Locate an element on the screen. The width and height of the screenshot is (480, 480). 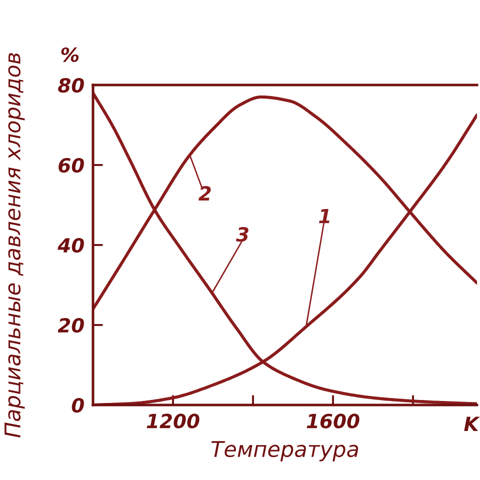
text: 3 is located at coordinates (242, 234).